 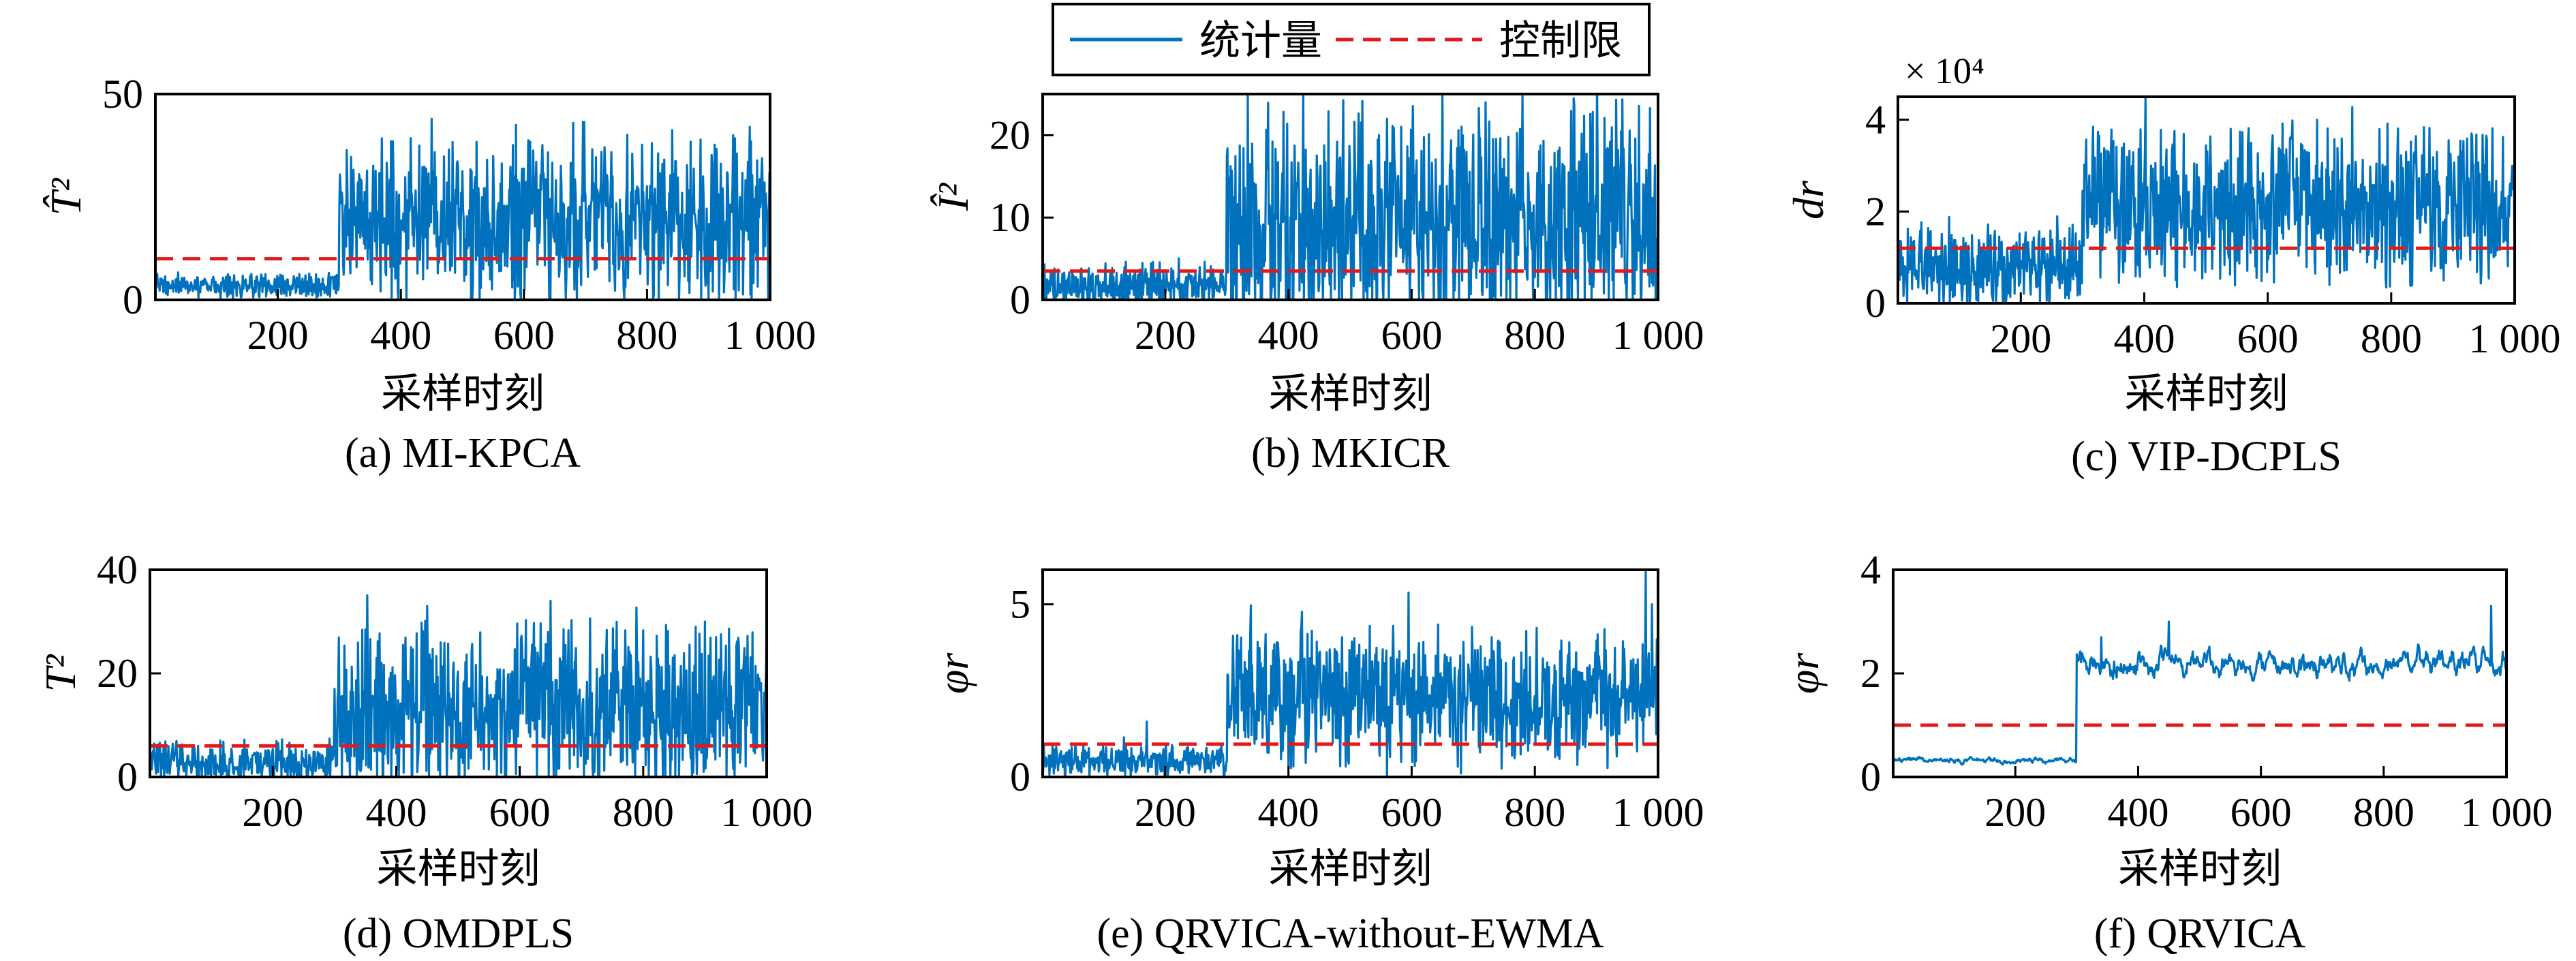 What do you see at coordinates (1165, 812) in the screenshot?
I see `x-tick-label-e: 200` at bounding box center [1165, 812].